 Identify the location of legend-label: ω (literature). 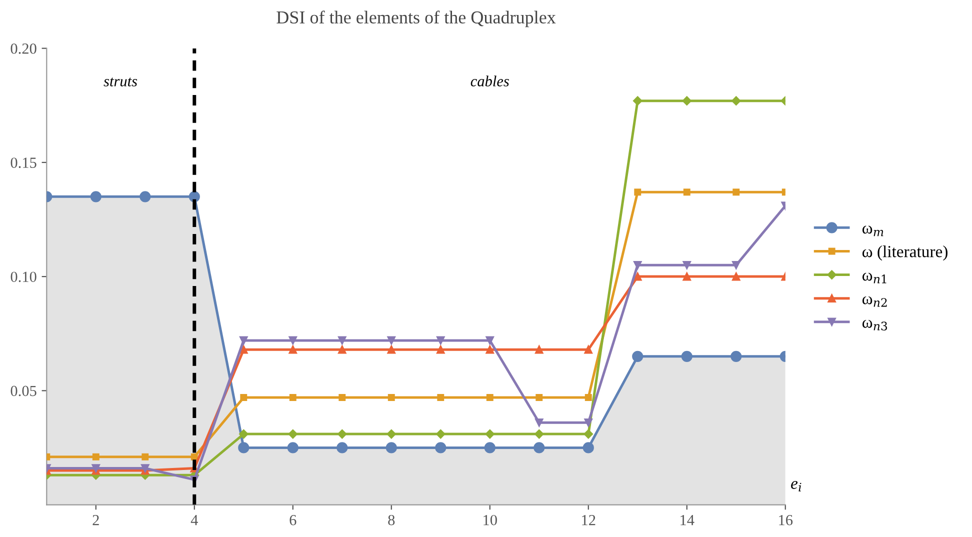
(905, 253).